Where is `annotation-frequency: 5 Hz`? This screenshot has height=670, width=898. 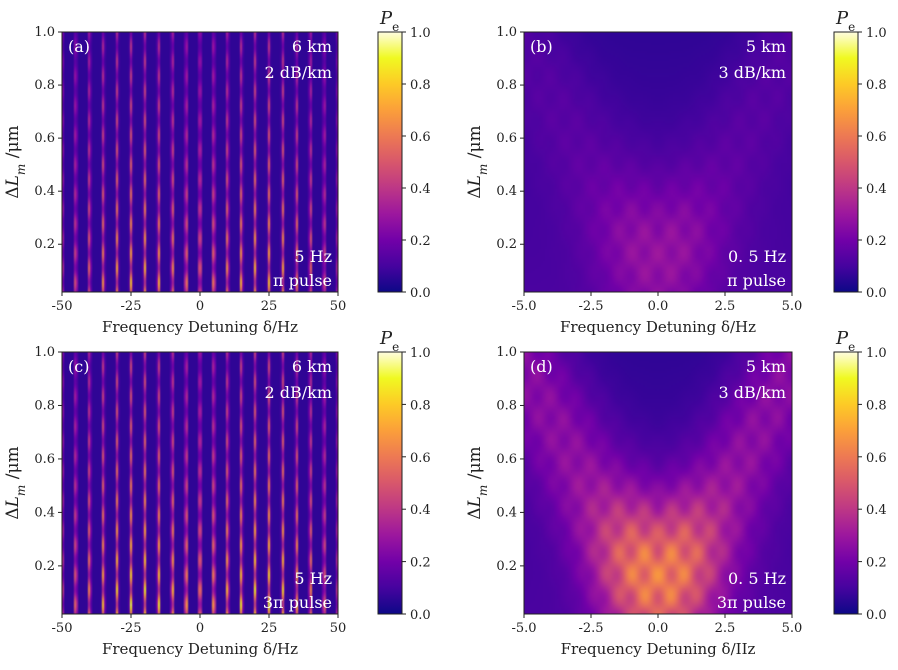
annotation-frequency: 5 Hz is located at coordinates (313, 256).